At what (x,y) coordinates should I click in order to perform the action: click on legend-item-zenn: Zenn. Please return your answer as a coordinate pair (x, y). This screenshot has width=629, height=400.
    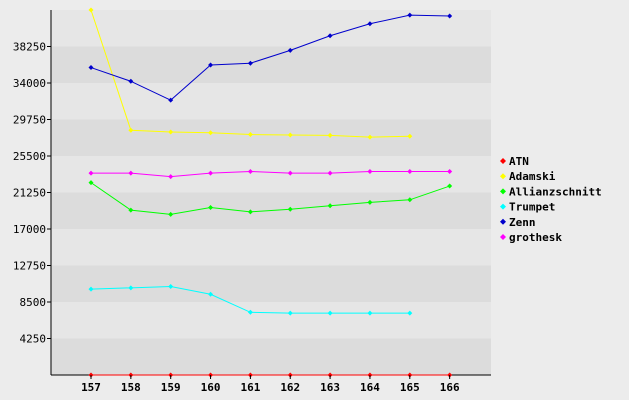
    Looking at the image, I should click on (518, 222).